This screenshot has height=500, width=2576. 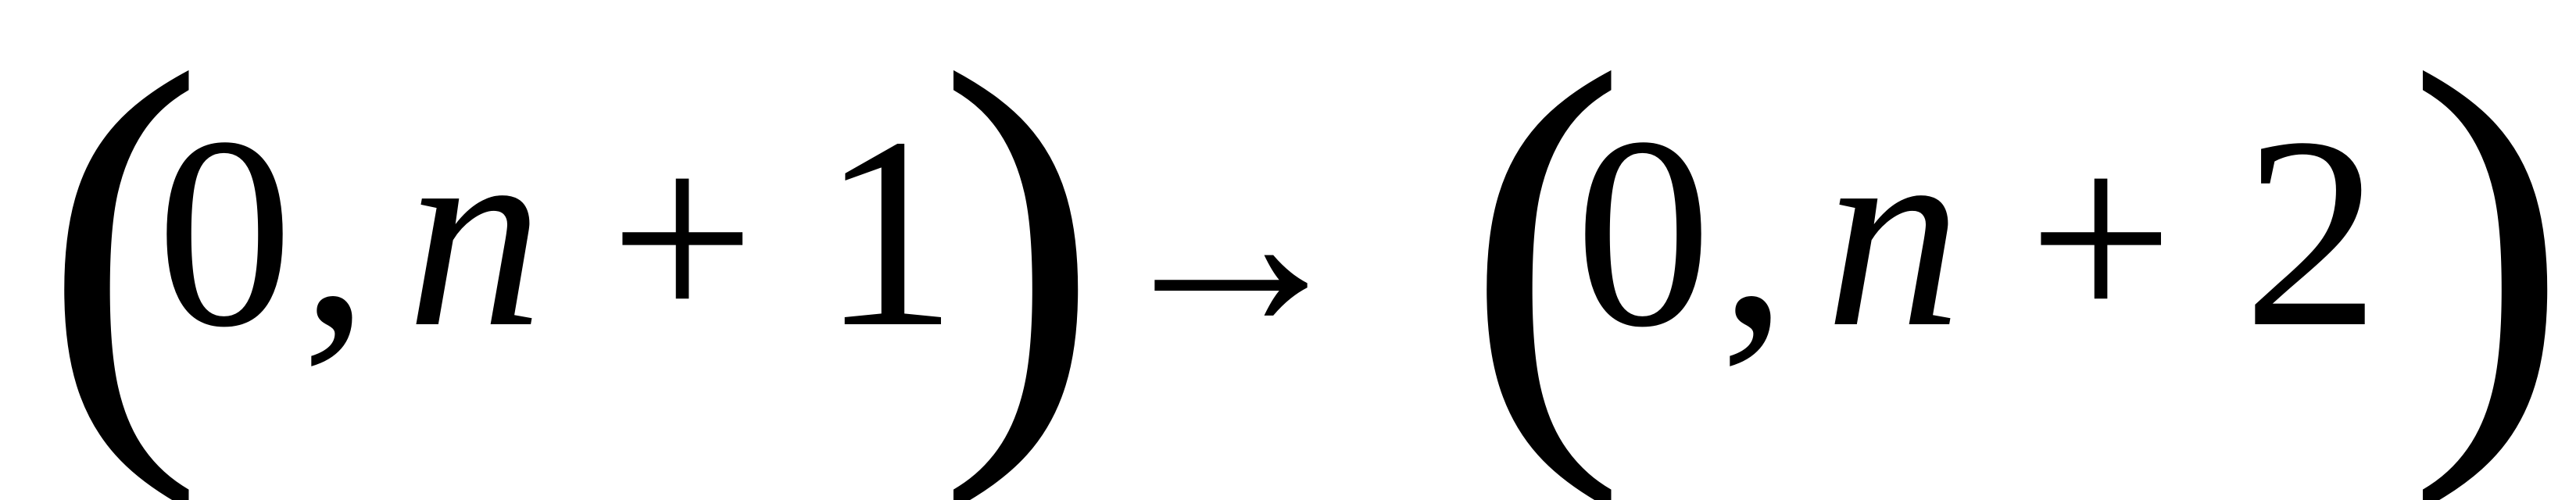 I want to click on right-close-paren: ), so click(x=2487, y=250).